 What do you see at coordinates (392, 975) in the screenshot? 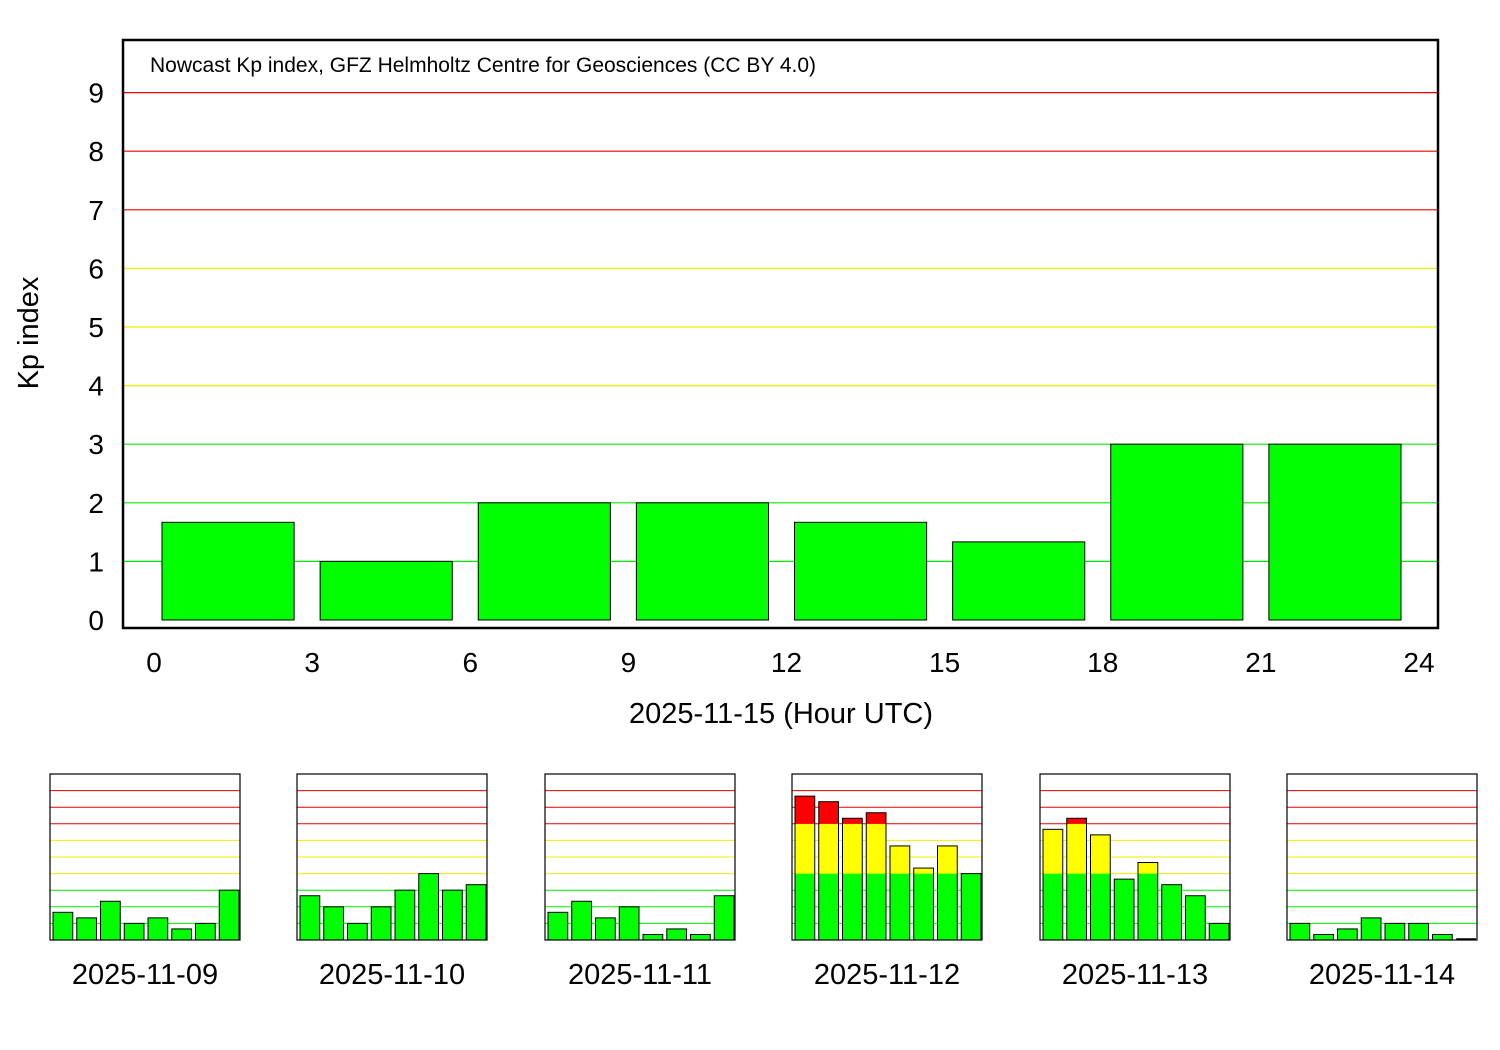
I see `mini-chart-date-label: 2025-11-10` at bounding box center [392, 975].